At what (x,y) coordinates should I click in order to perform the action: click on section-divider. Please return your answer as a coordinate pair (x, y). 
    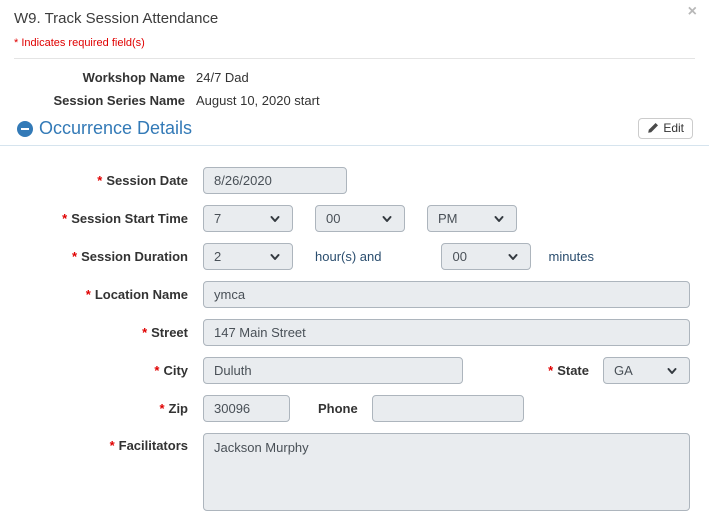
    Looking at the image, I should click on (354, 145).